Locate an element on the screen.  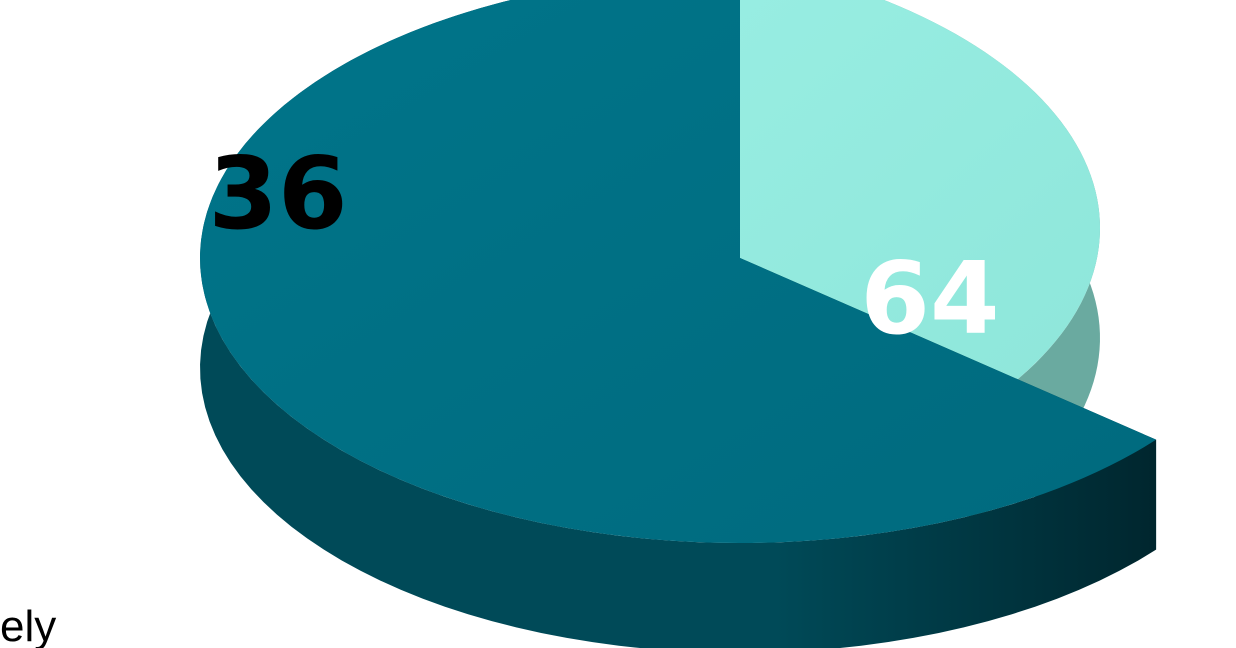
pie-value-label-36: 36 is located at coordinates (277, 193).